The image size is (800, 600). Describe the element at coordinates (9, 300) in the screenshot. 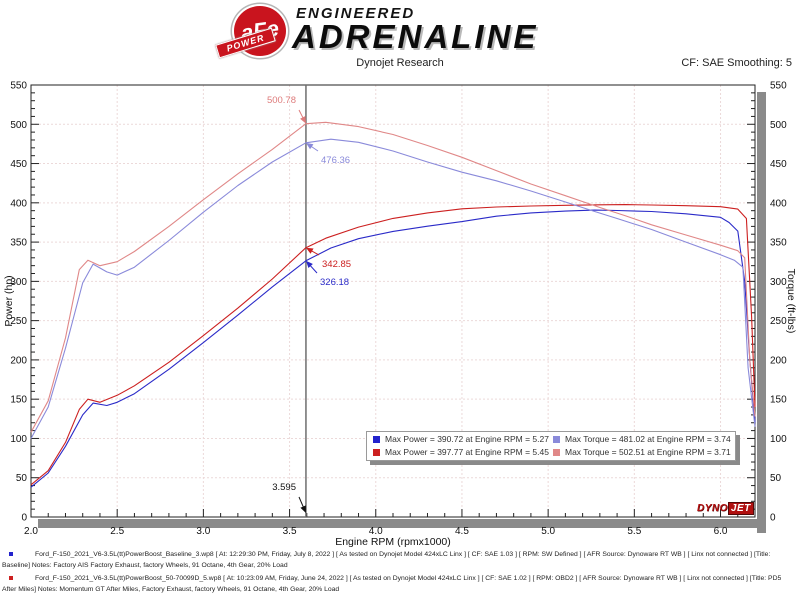

I see `left-axis-title: Power (hp)` at that location.